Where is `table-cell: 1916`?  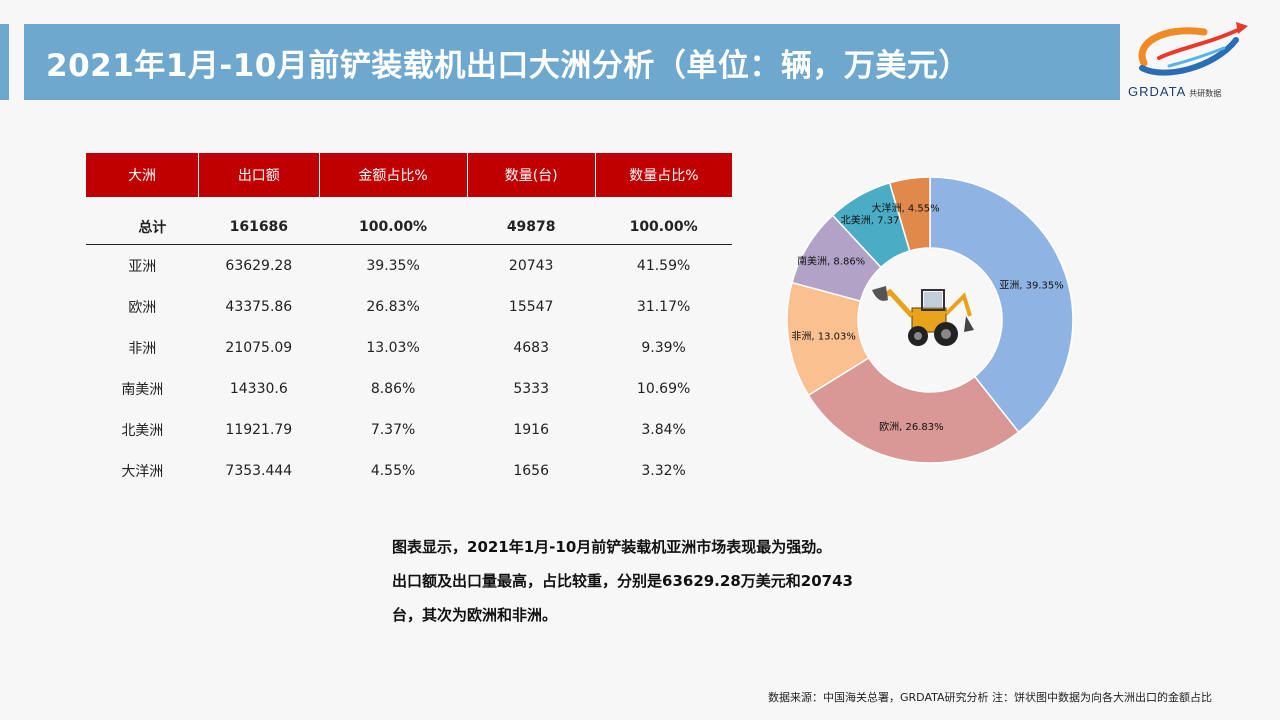
table-cell: 1916 is located at coordinates (531, 429).